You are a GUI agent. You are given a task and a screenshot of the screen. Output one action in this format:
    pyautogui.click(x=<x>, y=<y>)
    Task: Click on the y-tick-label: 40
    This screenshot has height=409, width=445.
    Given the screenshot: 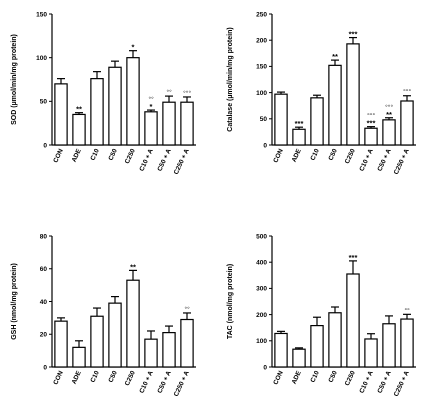 What is the action you would take?
    pyautogui.click(x=44, y=302)
    